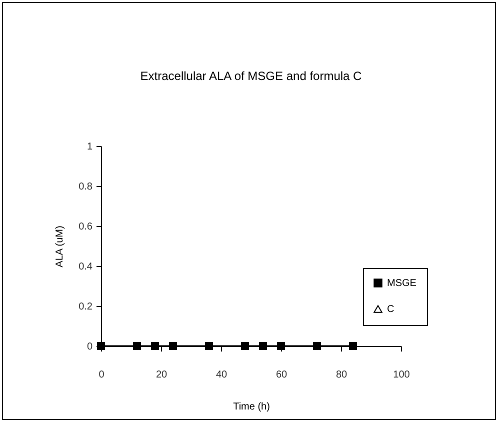 This screenshot has width=501, height=423. I want to click on y-tick-label: 0.8, so click(85, 187).